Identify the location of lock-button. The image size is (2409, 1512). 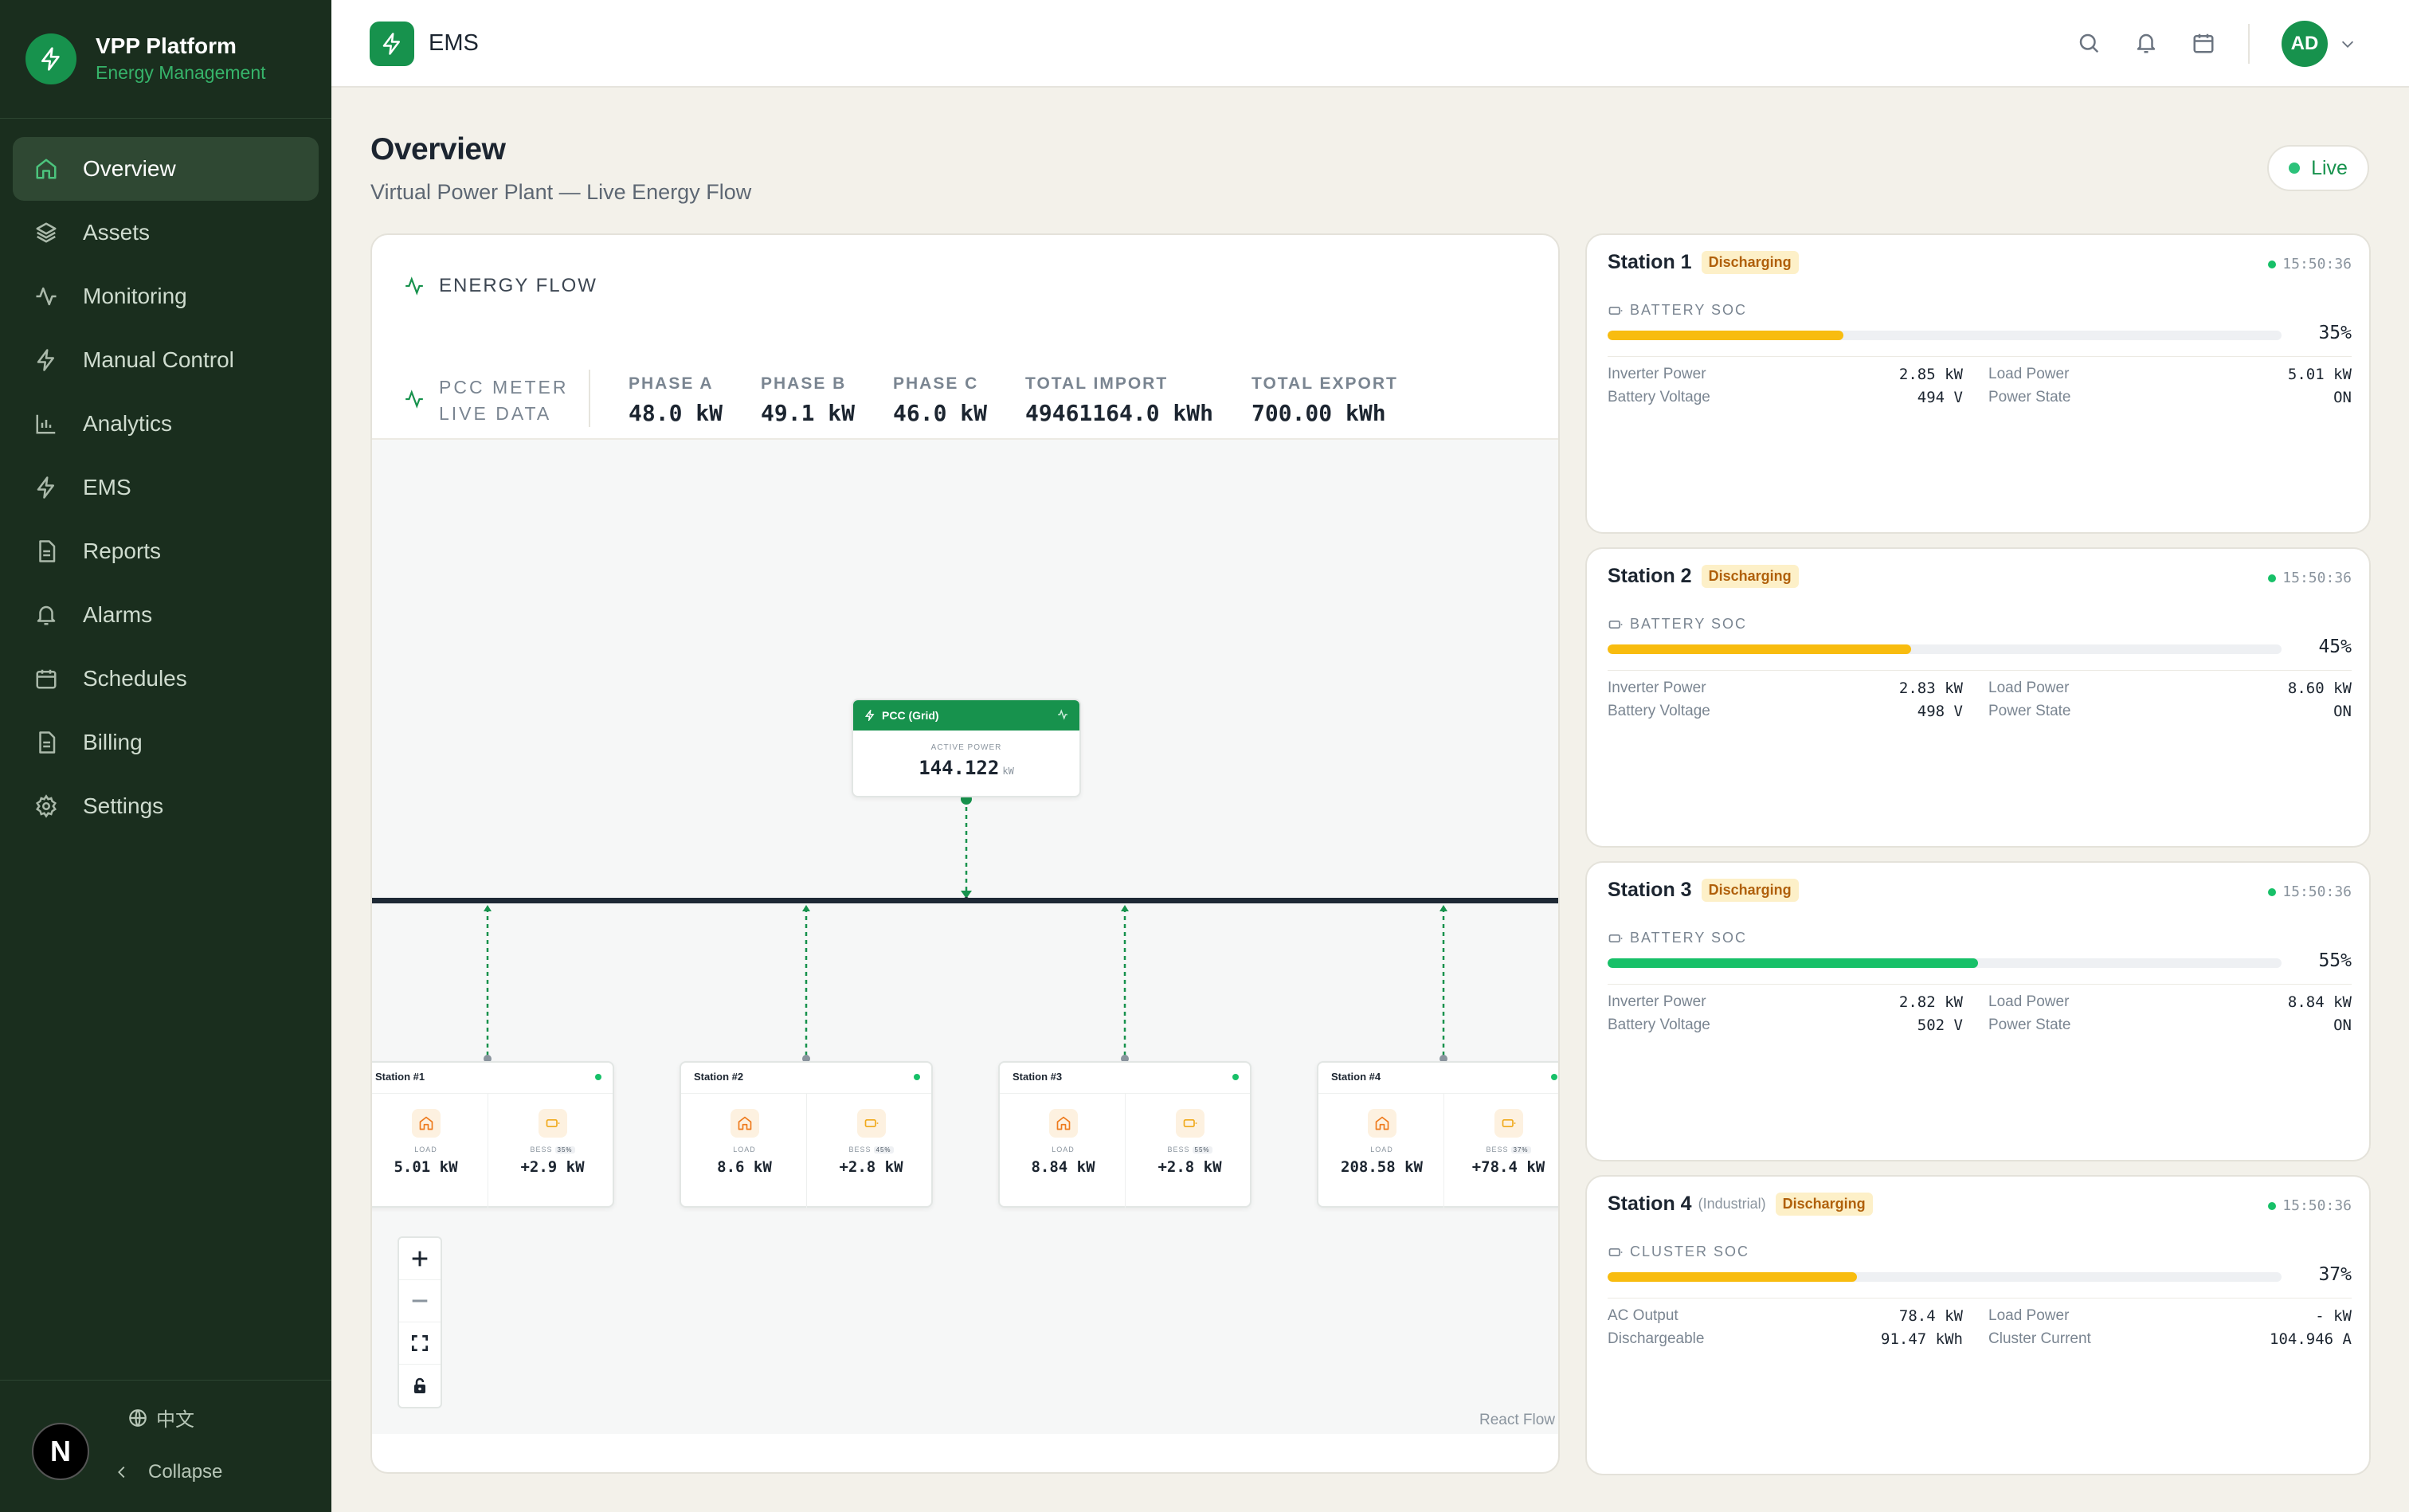
(420, 1386).